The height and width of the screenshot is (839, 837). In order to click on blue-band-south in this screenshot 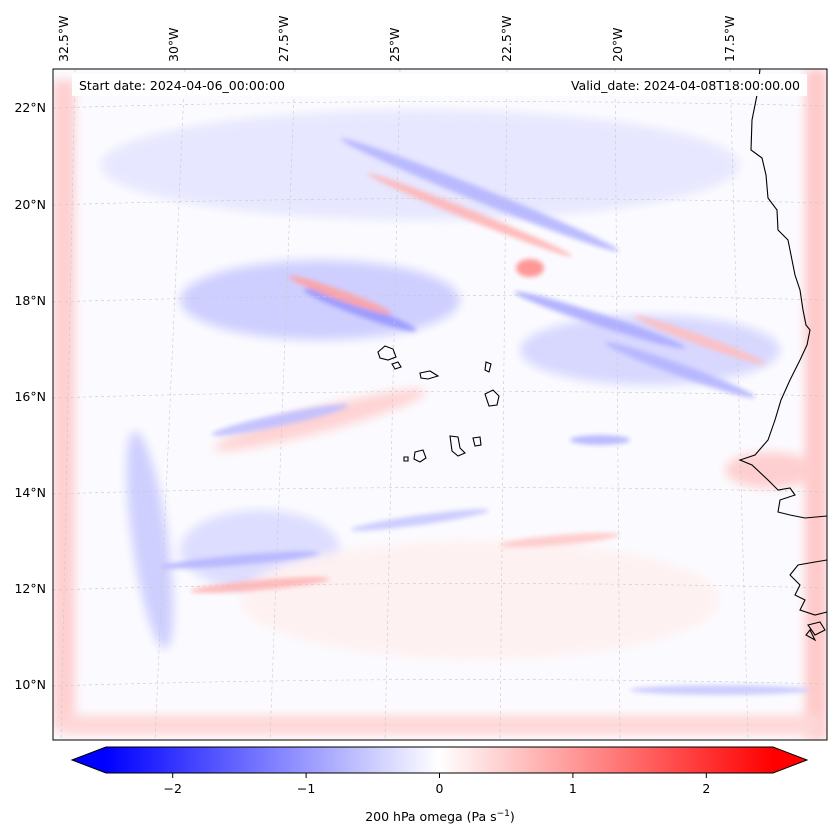, I will do `click(720, 690)`.